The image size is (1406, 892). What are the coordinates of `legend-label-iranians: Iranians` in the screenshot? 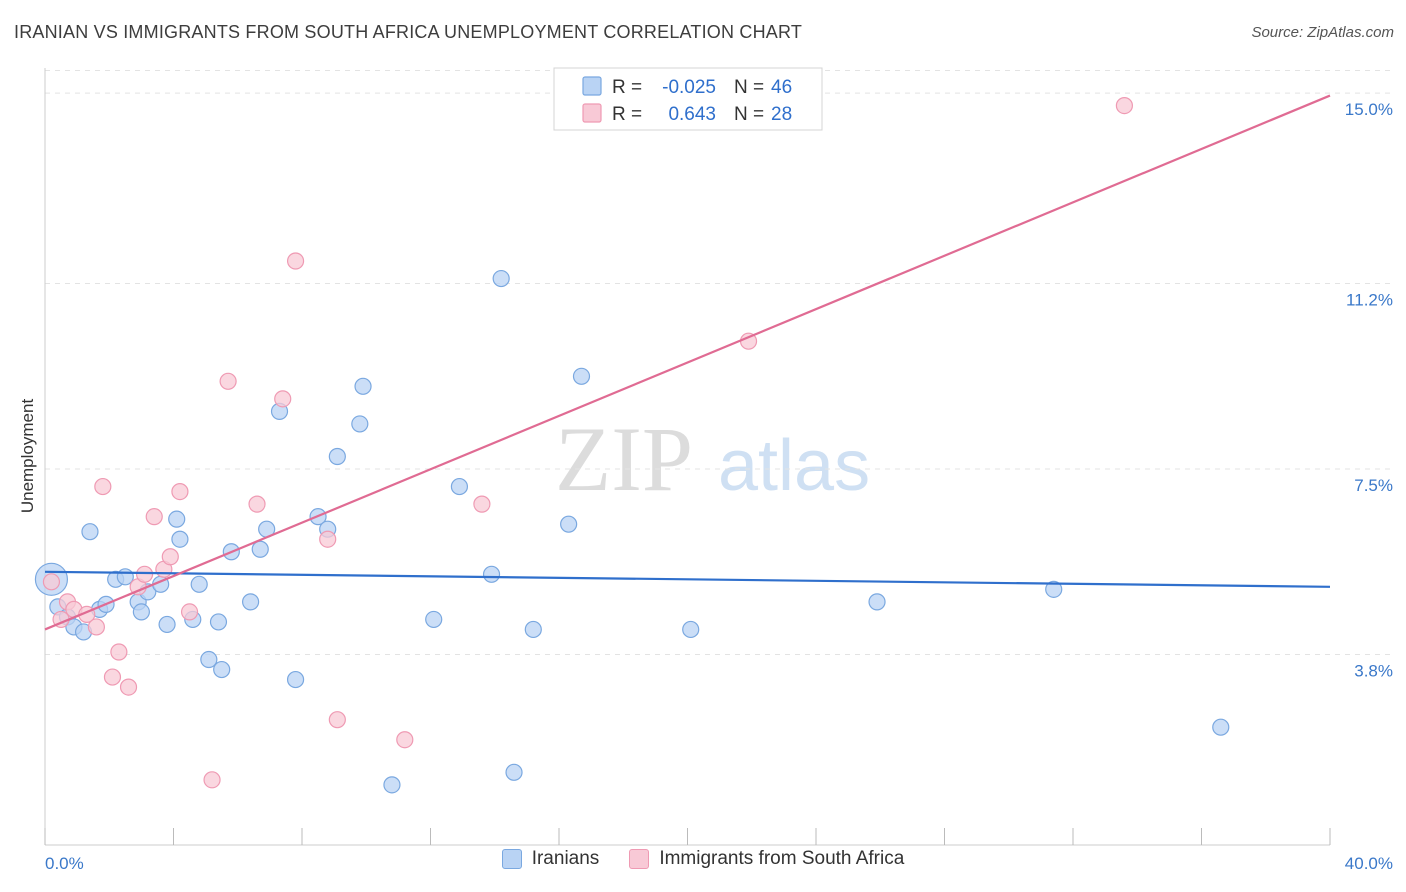 It's located at (565, 858).